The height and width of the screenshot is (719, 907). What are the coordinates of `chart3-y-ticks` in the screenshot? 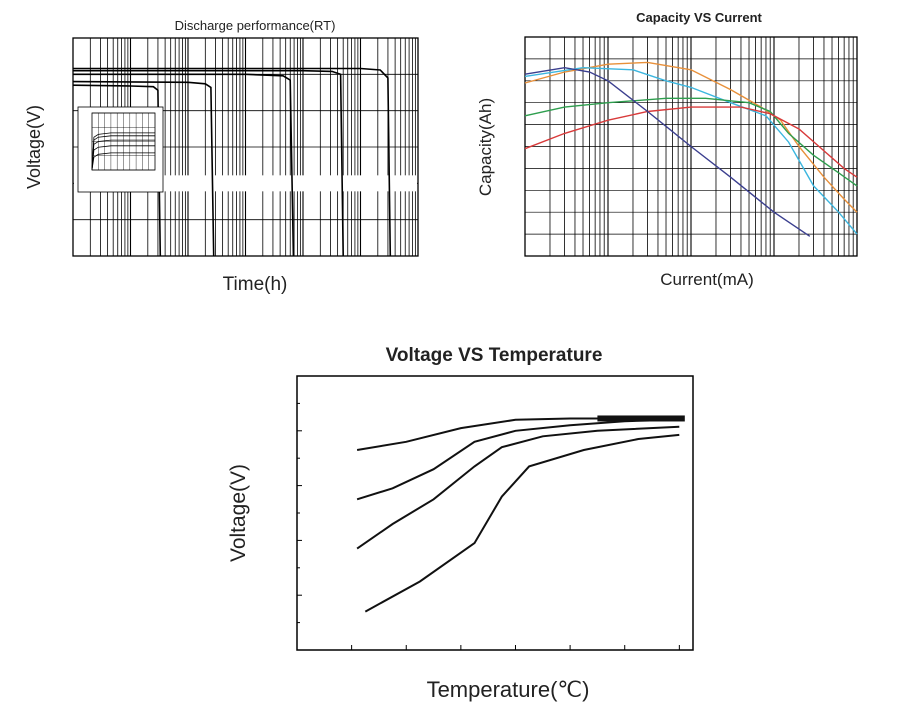 It's located at (299, 513).